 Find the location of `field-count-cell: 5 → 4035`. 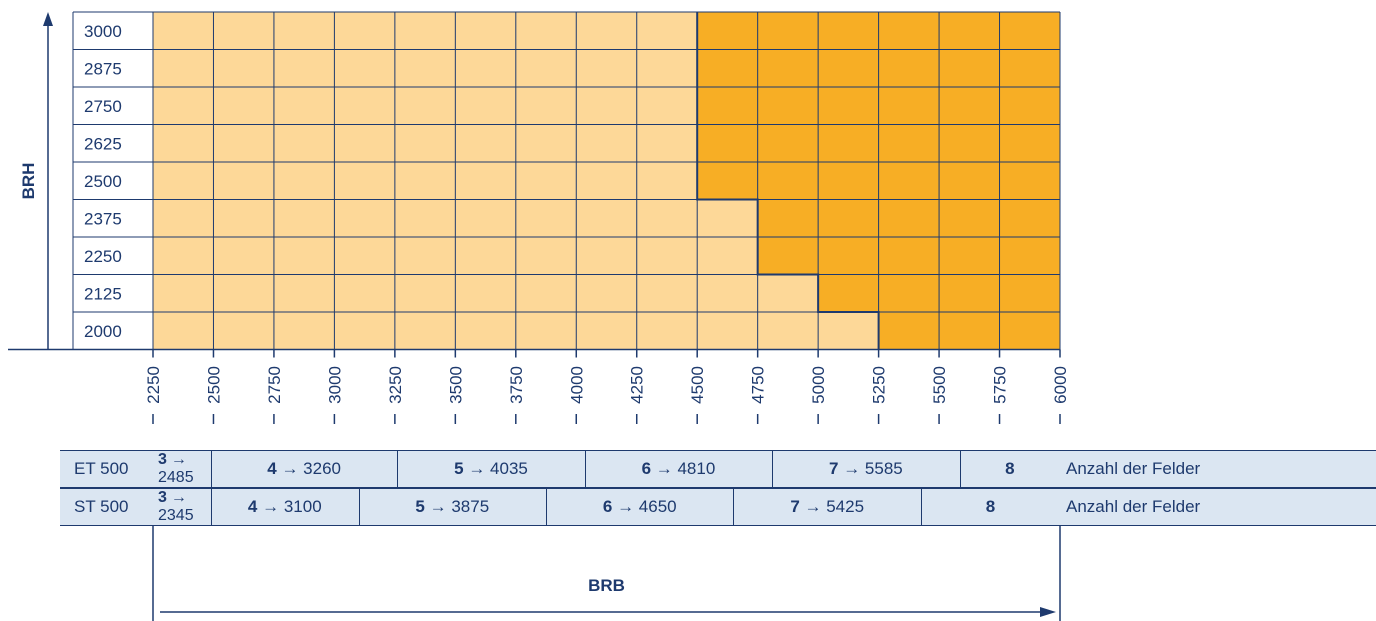

field-count-cell: 5 → 4035 is located at coordinates (490, 469).